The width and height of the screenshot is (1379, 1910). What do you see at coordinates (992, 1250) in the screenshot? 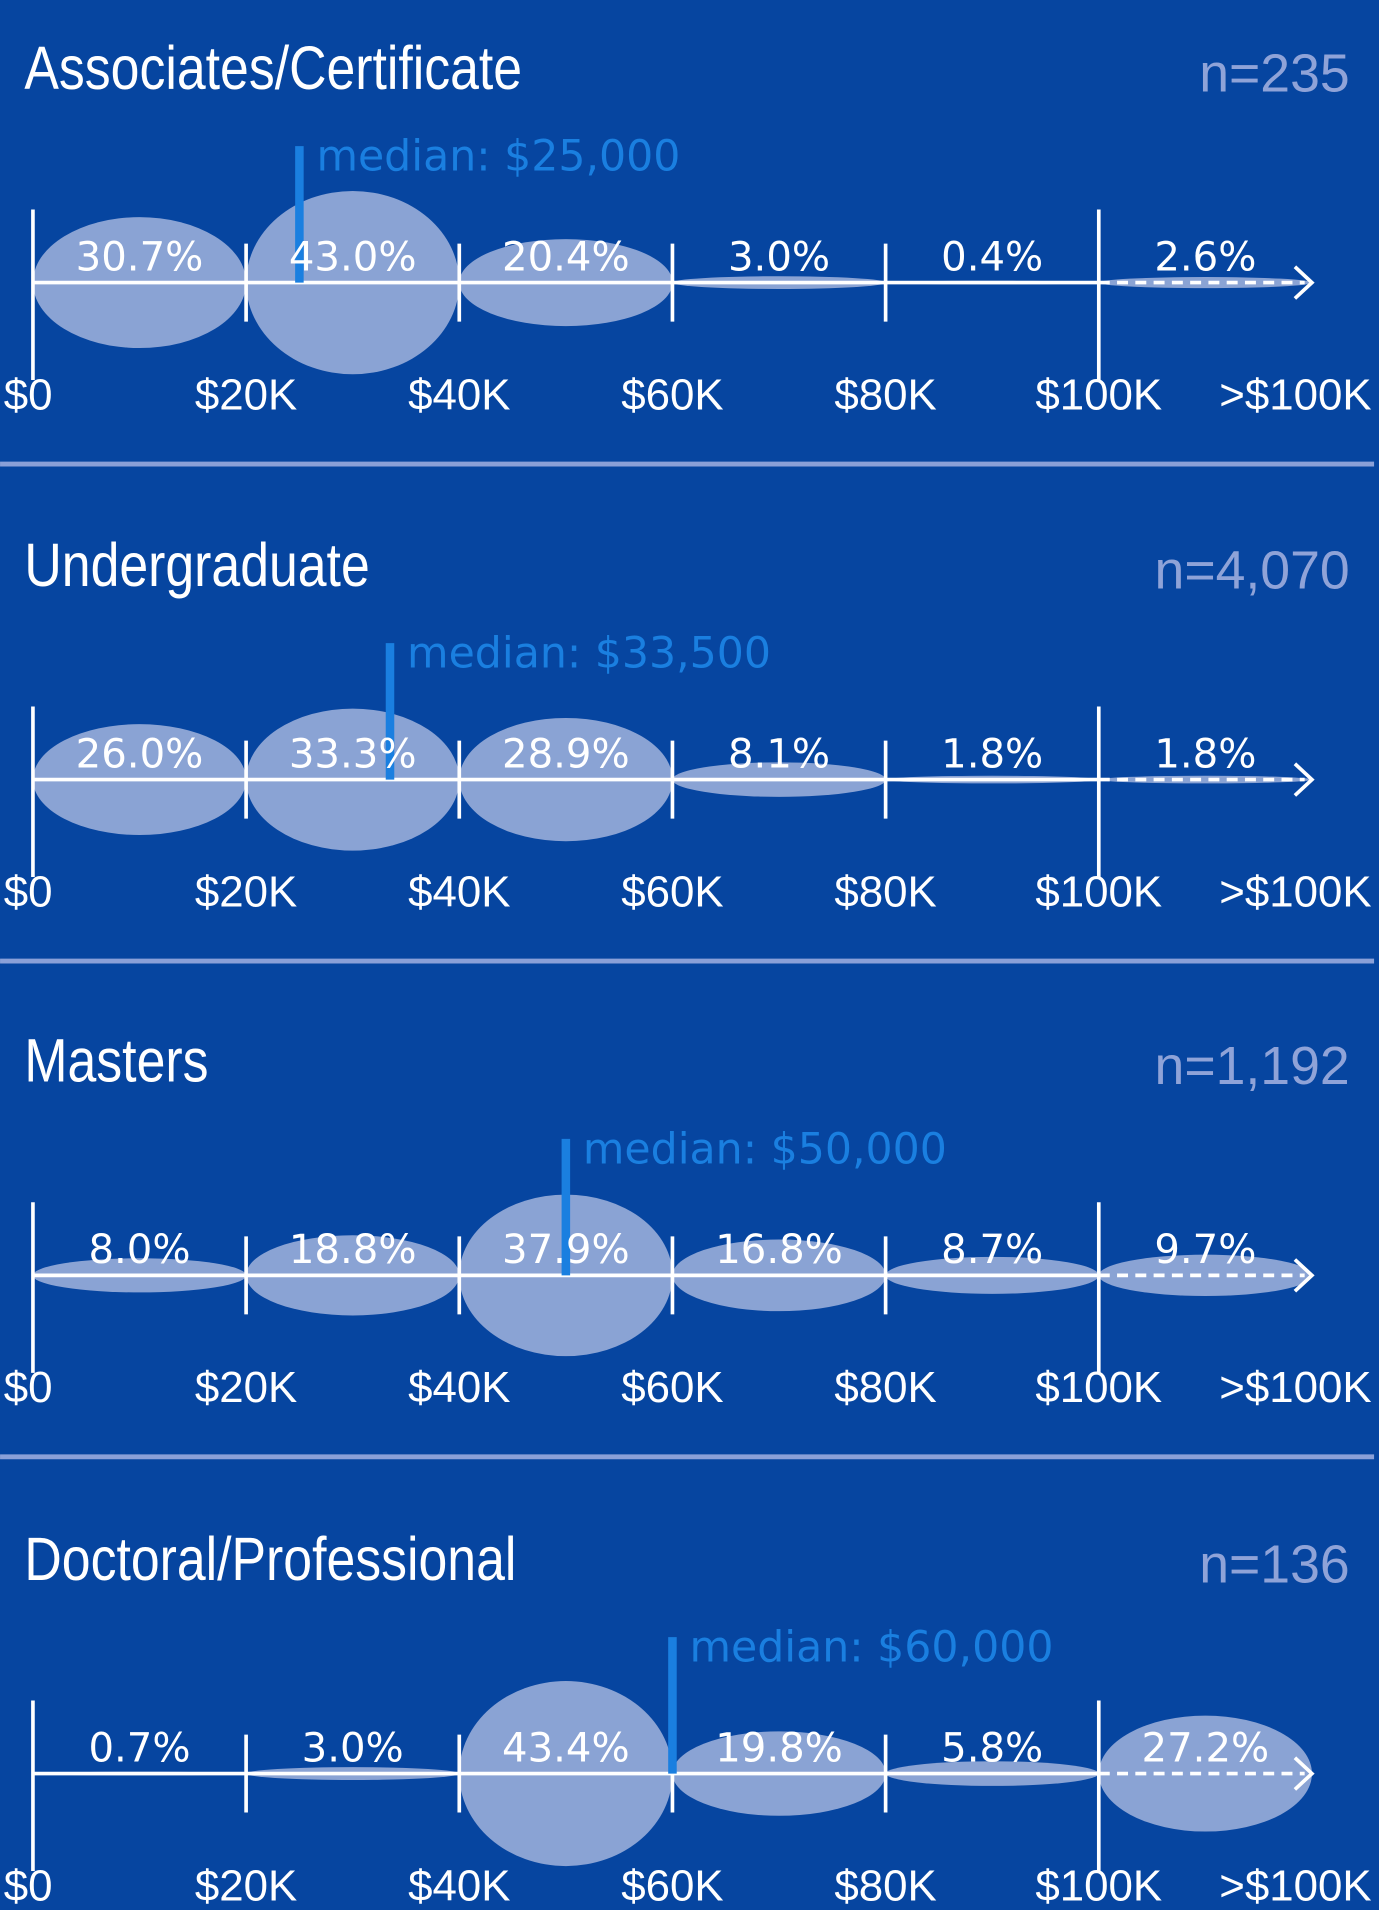
I see `value-label: 8.7%` at bounding box center [992, 1250].